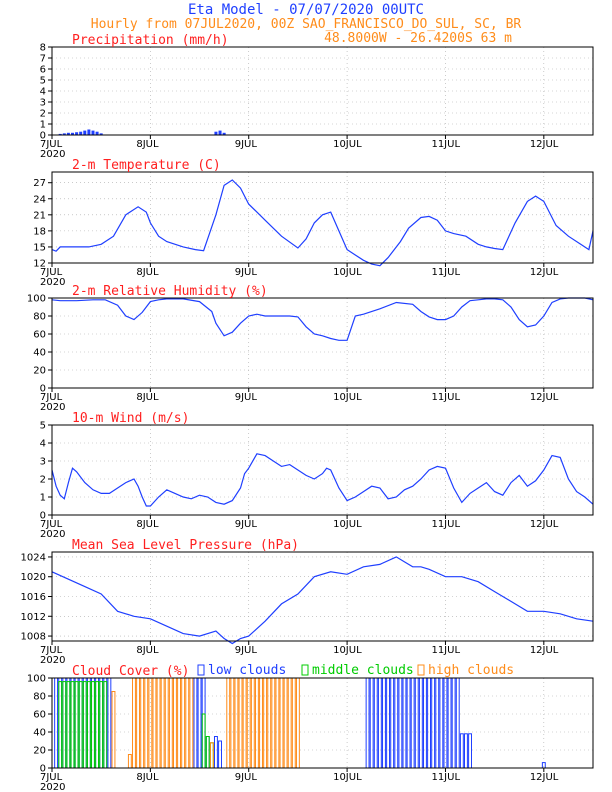 The width and height of the screenshot is (612, 792). Describe the element at coordinates (246, 650) in the screenshot. I see `x-tick-label: 9JUL` at that location.